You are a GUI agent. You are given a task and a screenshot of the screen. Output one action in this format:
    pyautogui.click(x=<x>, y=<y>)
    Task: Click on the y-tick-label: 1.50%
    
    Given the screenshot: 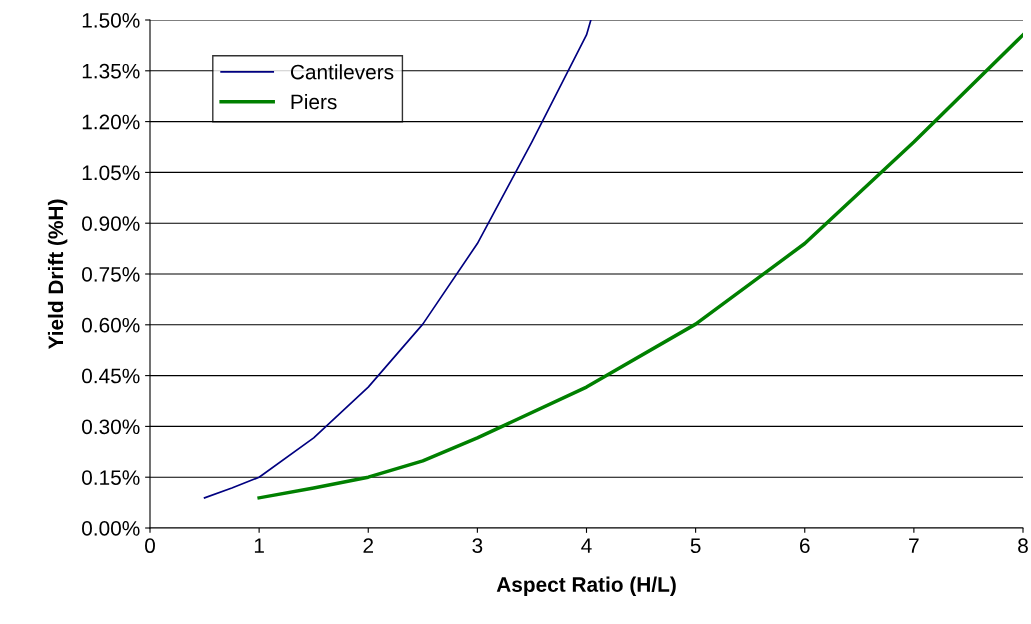 What is the action you would take?
    pyautogui.click(x=111, y=20)
    